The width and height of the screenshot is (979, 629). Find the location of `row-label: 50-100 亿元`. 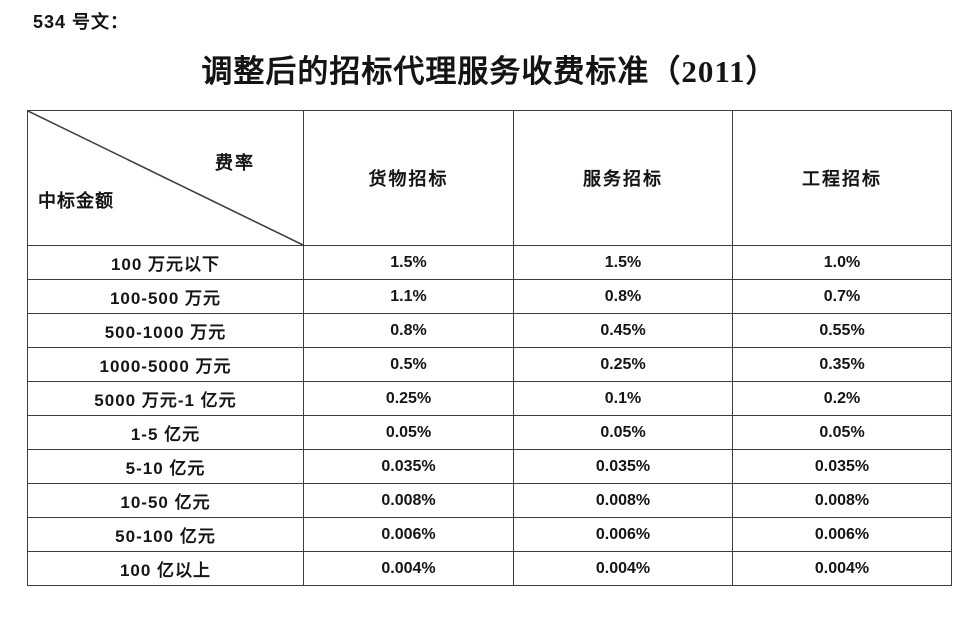

row-label: 50-100 亿元 is located at coordinates (165, 534).